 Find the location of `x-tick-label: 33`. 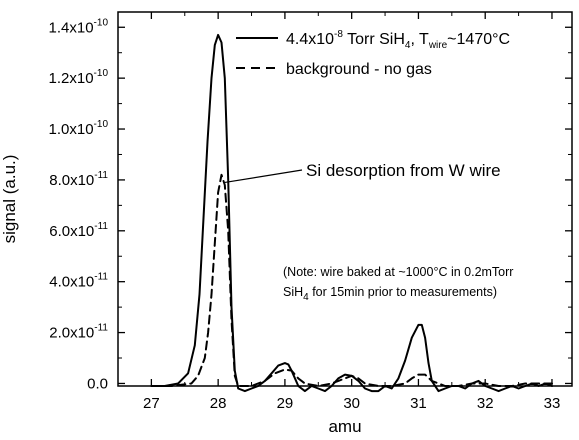

x-tick-label: 33 is located at coordinates (552, 403).